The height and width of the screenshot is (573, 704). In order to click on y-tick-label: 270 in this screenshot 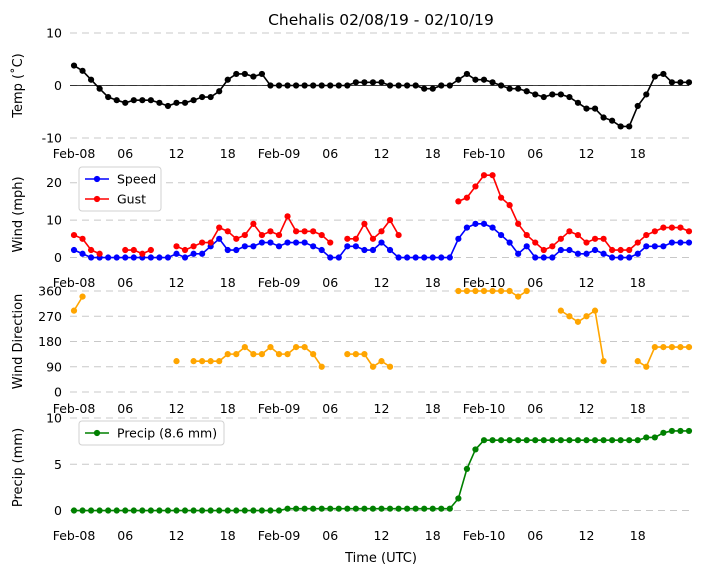, I will do `click(50, 316)`.